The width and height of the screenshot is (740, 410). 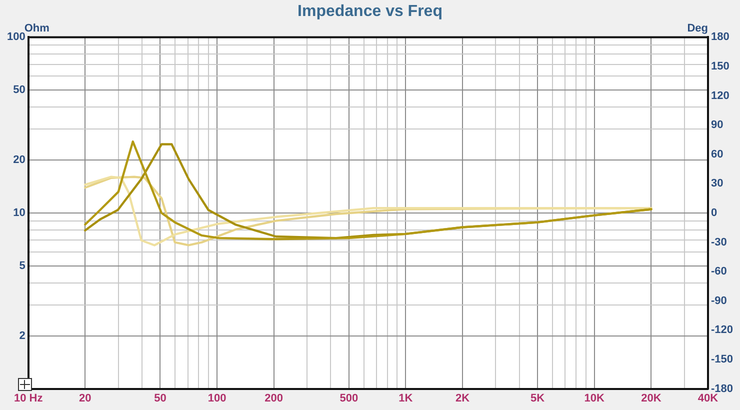 I want to click on x-tick-label: 20K, so click(x=651, y=398).